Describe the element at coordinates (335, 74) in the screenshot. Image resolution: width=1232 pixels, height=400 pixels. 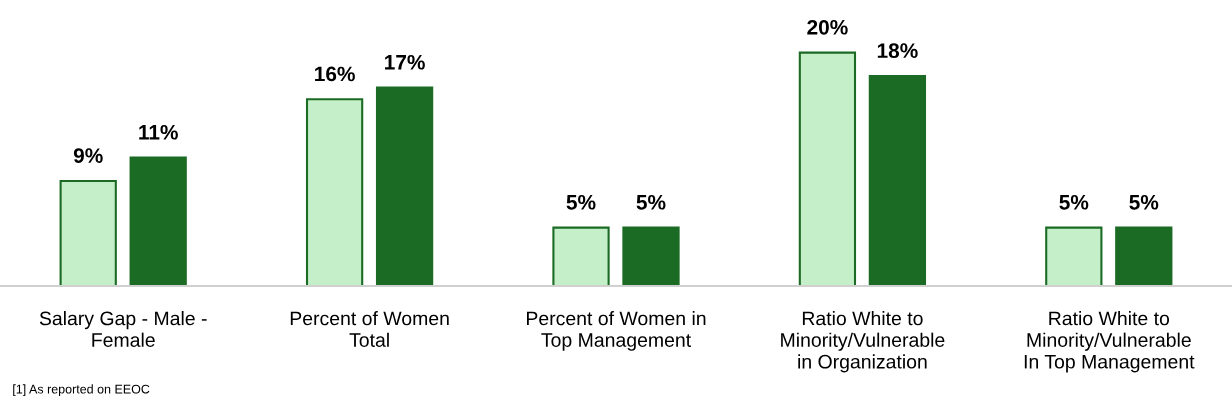
I see `data-label: 16%` at that location.